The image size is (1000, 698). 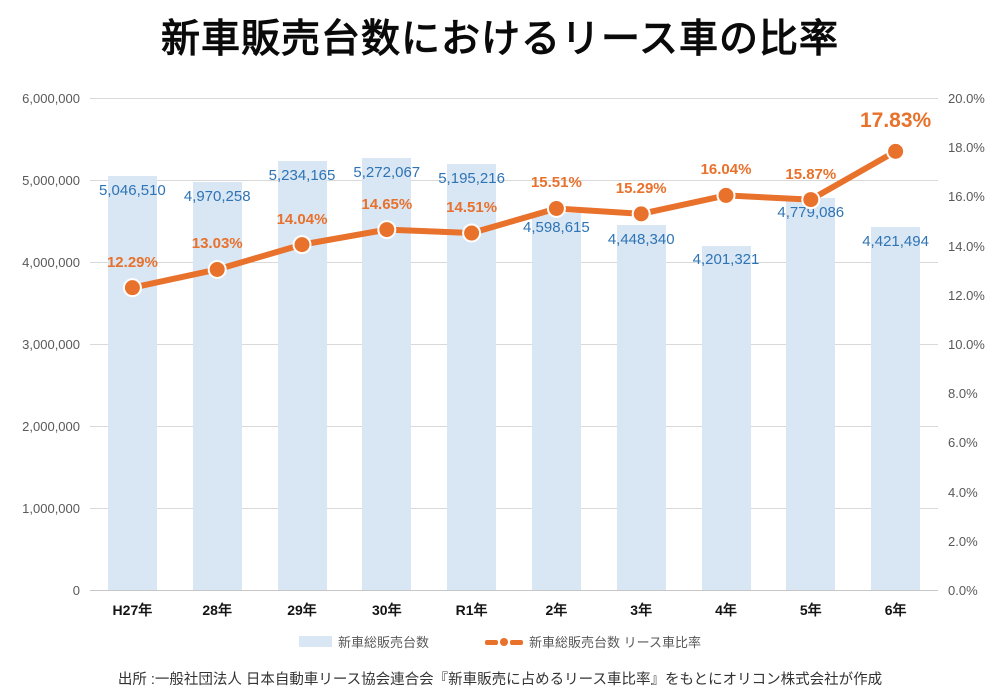 What do you see at coordinates (811, 213) in the screenshot?
I see `bar-value-label: 4,779,086` at bounding box center [811, 213].